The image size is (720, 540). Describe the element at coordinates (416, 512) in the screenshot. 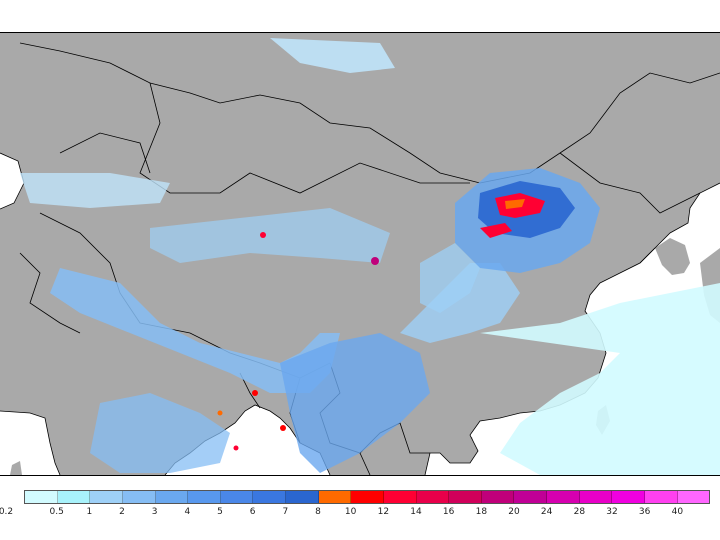

I see `legend-label: 14` at that location.